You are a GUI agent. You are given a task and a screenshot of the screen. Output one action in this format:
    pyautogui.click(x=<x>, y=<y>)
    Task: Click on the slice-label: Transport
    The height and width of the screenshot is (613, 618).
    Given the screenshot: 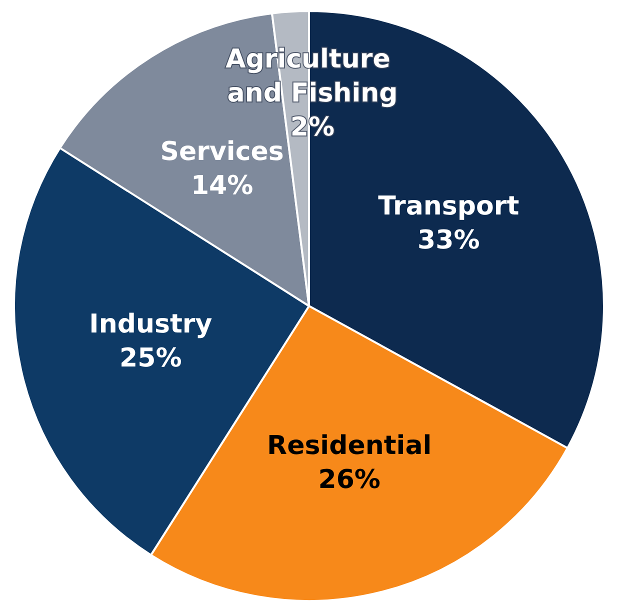 What is the action you would take?
    pyautogui.click(x=449, y=206)
    